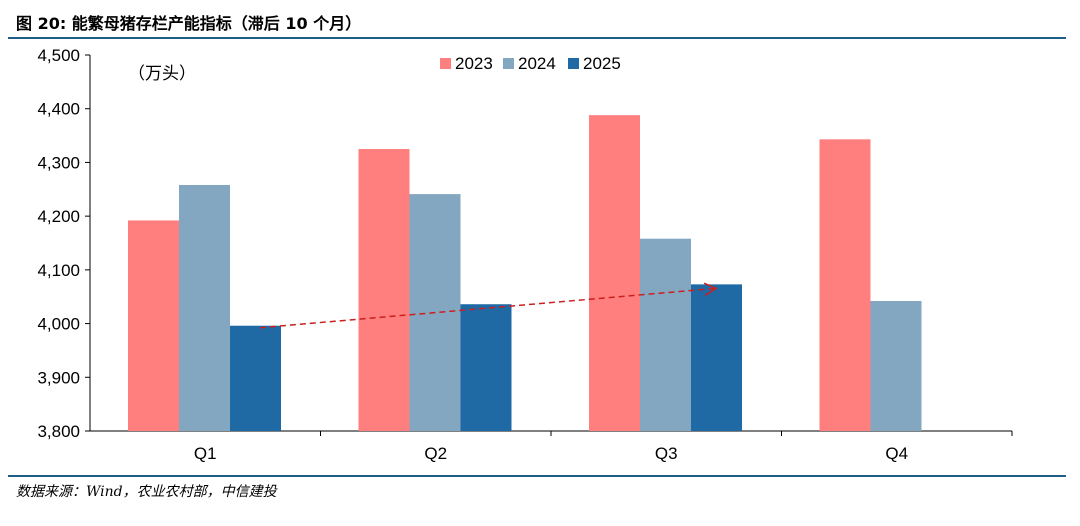  Describe the element at coordinates (537, 38) in the screenshot. I see `top-rule` at that location.